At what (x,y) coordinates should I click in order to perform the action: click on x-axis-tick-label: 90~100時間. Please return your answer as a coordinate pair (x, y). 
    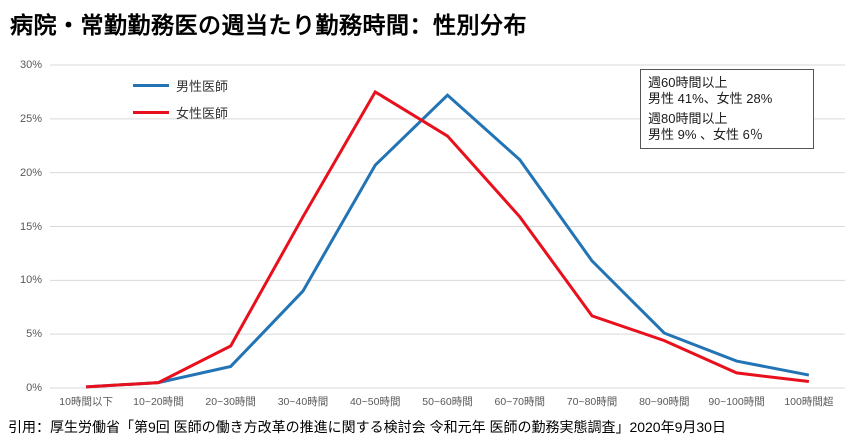
    Looking at the image, I should click on (736, 402).